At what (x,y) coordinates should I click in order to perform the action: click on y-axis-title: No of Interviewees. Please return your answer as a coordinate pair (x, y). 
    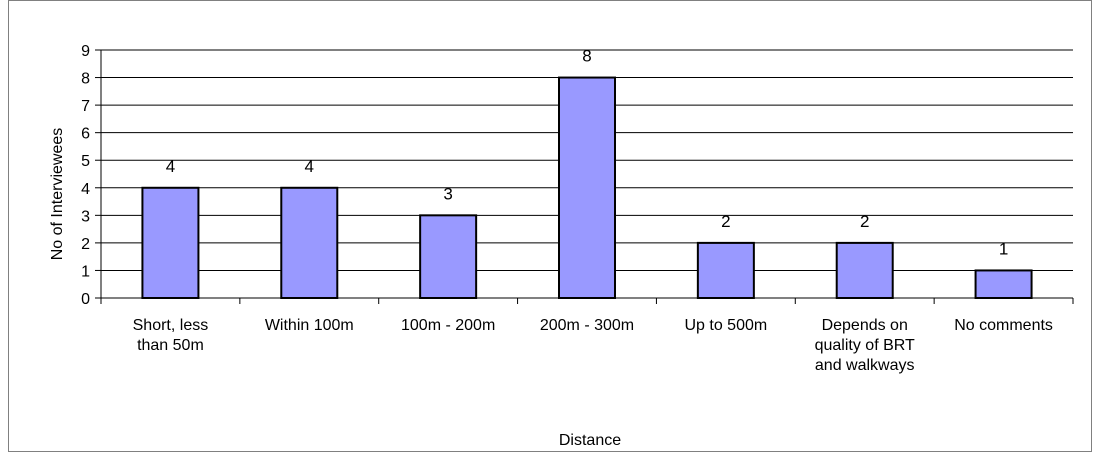
    Looking at the image, I should click on (57, 194).